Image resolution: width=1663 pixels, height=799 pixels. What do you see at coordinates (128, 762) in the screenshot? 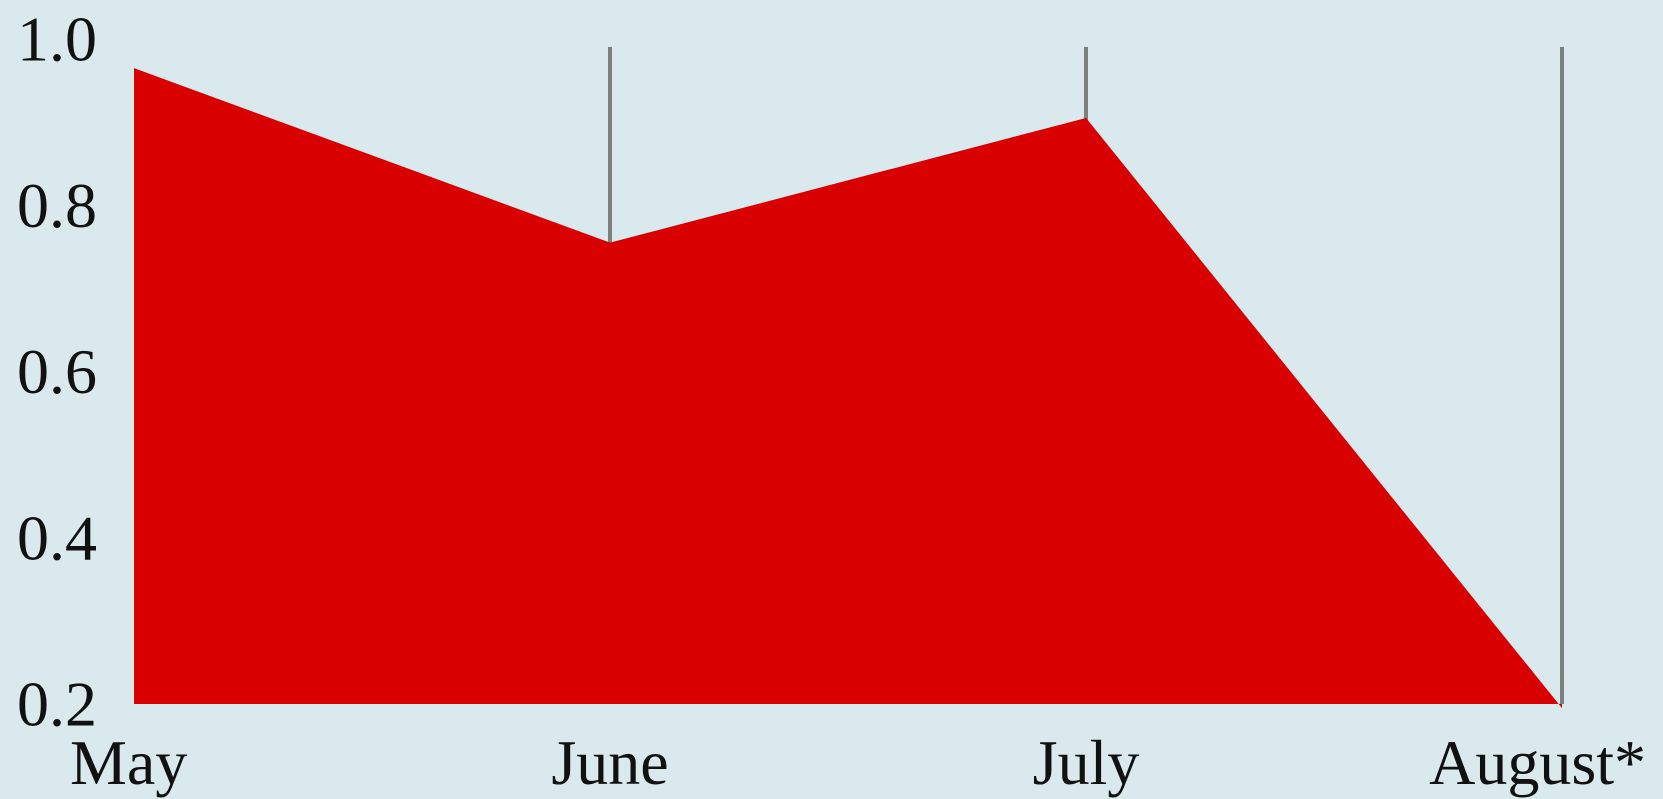
I see `x-tick-label: May` at bounding box center [128, 762].